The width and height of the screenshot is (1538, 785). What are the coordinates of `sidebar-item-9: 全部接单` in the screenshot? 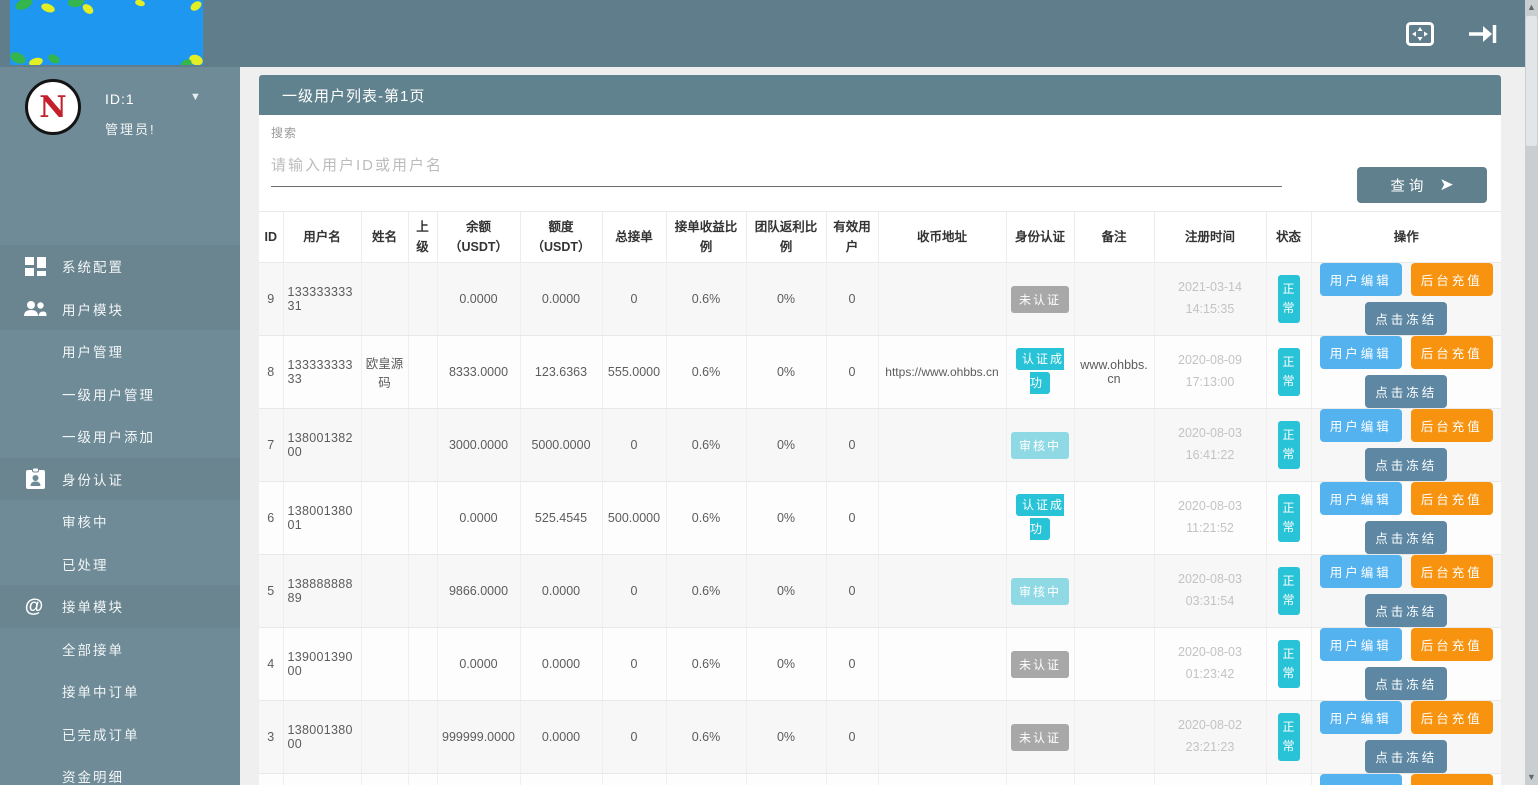 It's located at (120, 649).